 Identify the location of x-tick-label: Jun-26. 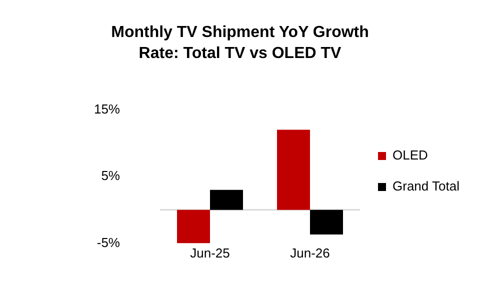
(310, 253).